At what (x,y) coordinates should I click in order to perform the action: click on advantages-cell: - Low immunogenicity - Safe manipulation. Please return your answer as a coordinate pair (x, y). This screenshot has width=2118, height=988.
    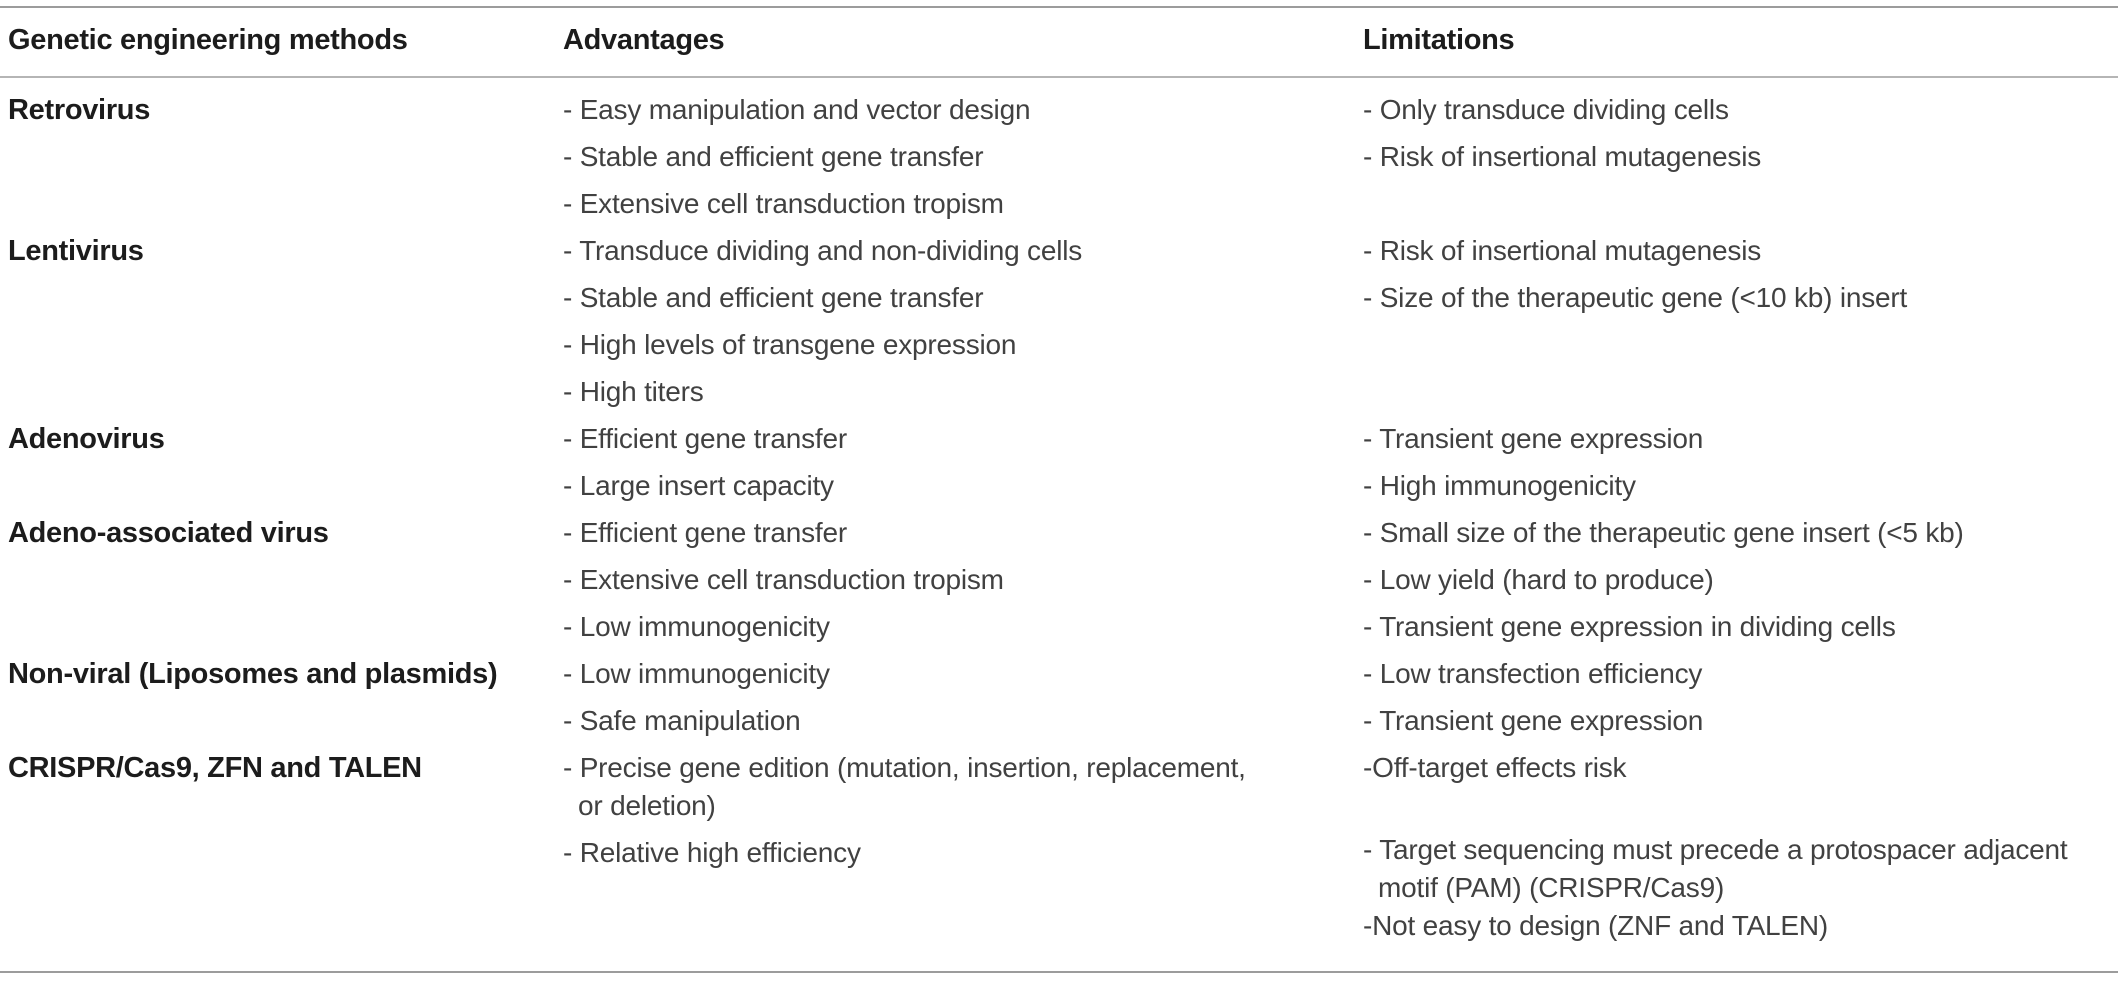
    Looking at the image, I should click on (963, 697).